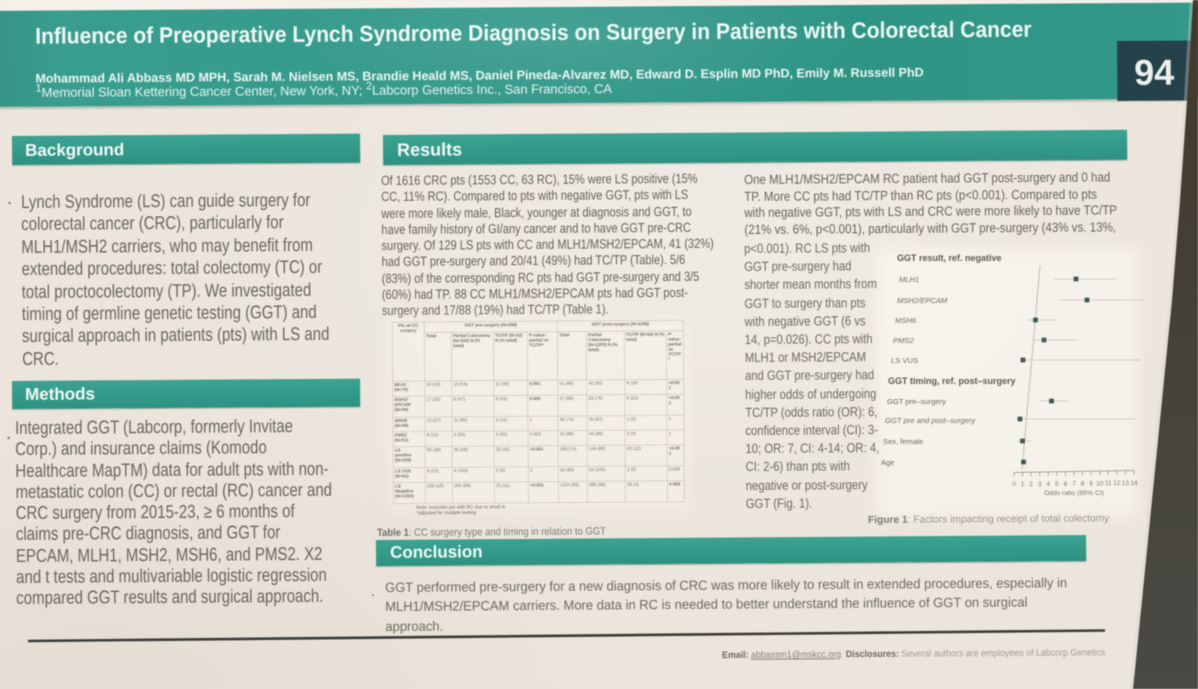  Describe the element at coordinates (1048, 484) in the screenshot. I see `svg-text: 4` at that location.